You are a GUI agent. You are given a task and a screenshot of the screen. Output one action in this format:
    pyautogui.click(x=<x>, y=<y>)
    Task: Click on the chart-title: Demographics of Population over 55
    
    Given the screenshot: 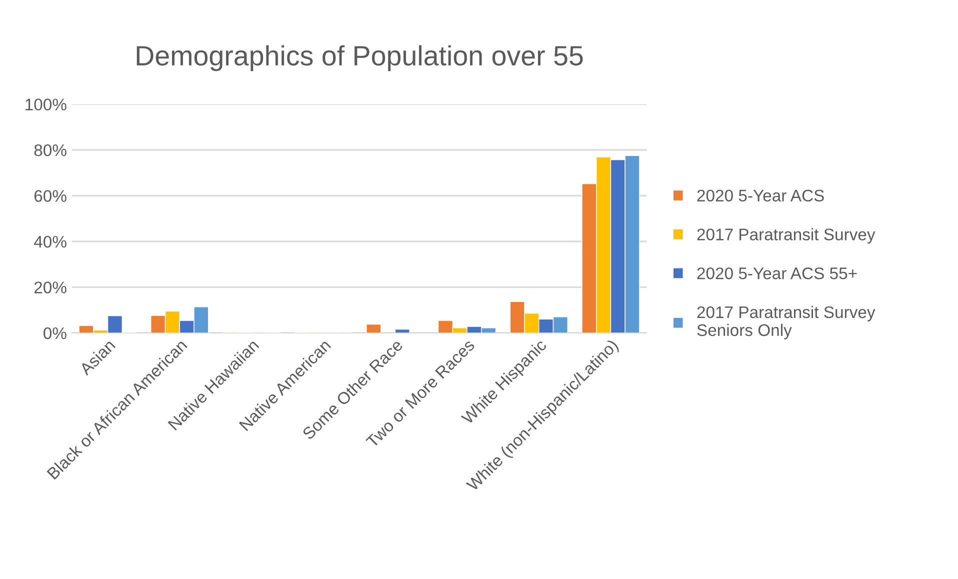 What is the action you would take?
    pyautogui.click(x=359, y=58)
    